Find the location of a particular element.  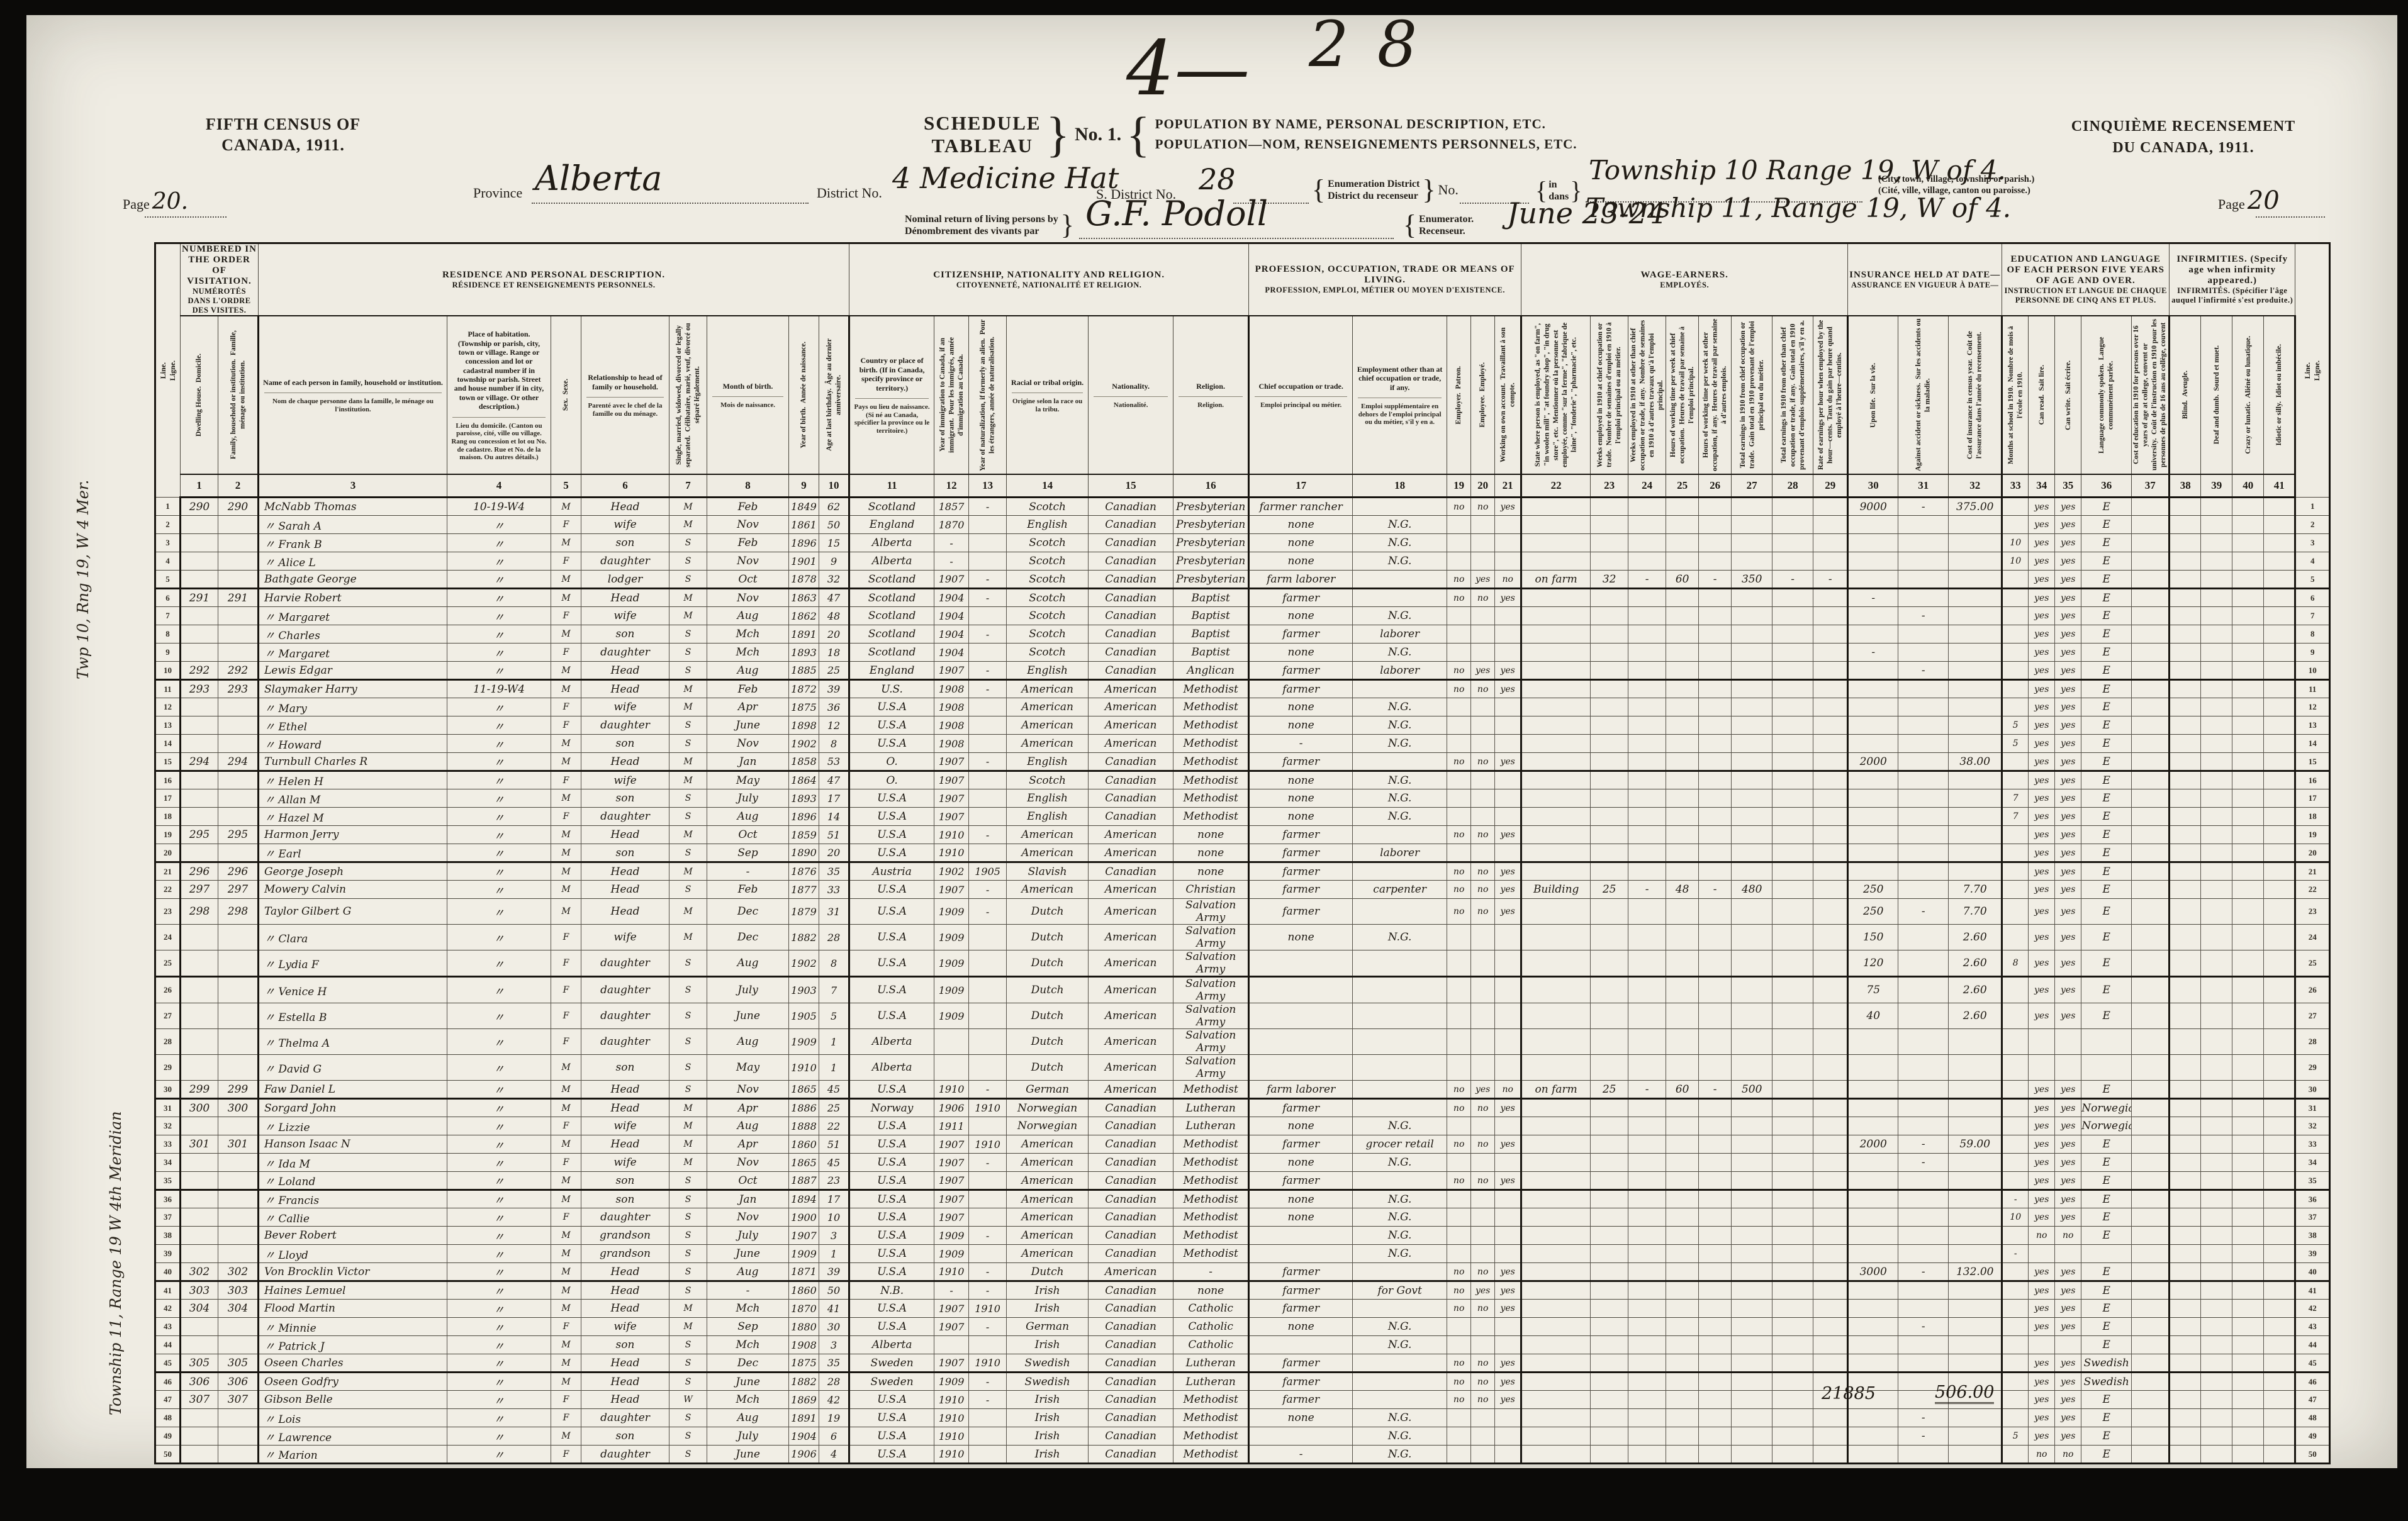

cell: 5 is located at coordinates (2015, 1436).